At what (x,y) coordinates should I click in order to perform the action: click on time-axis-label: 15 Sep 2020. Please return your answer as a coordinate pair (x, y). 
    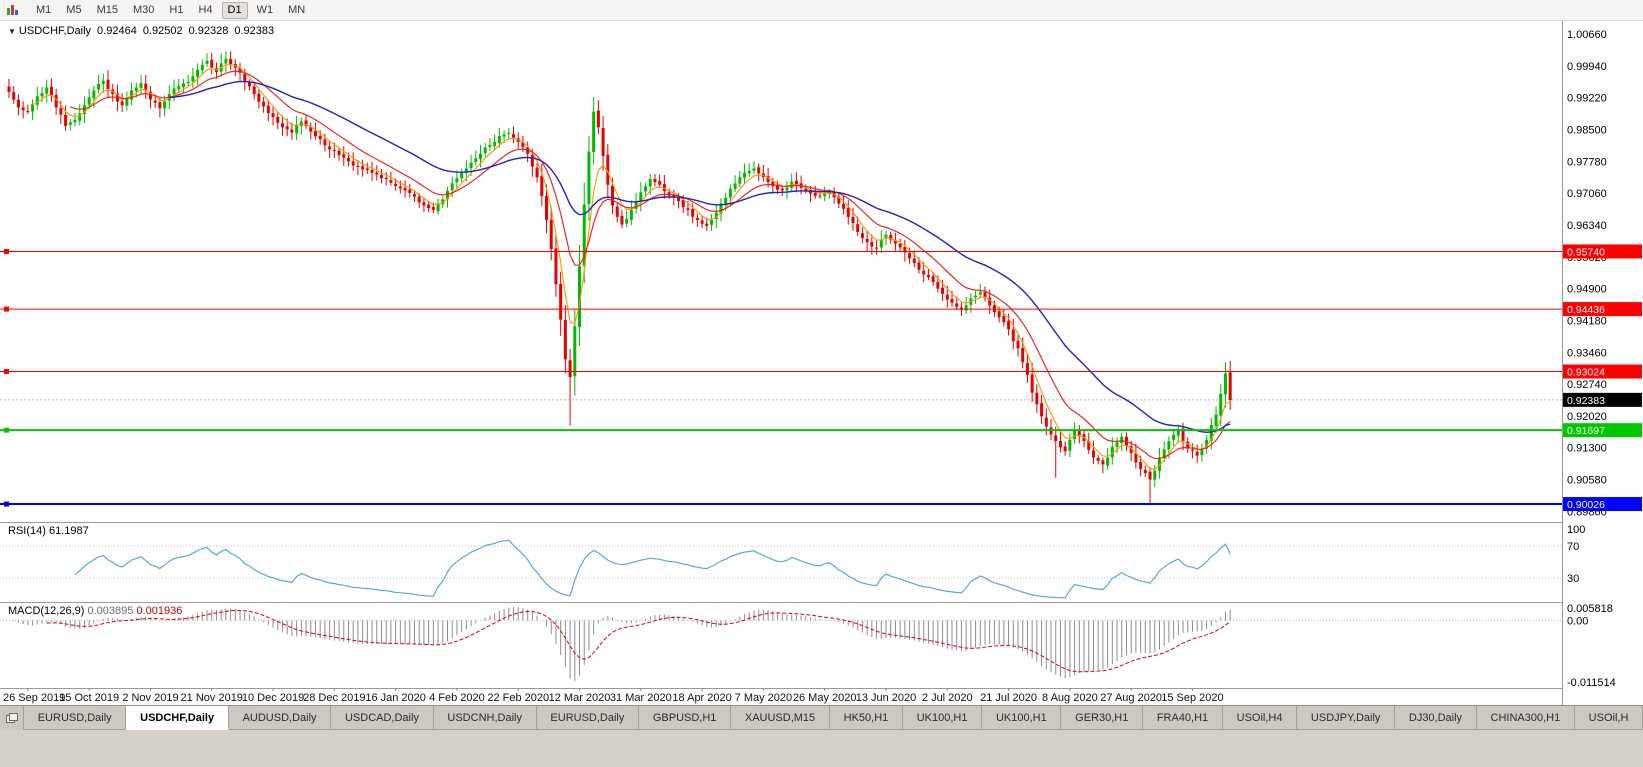
    Looking at the image, I should click on (1192, 698).